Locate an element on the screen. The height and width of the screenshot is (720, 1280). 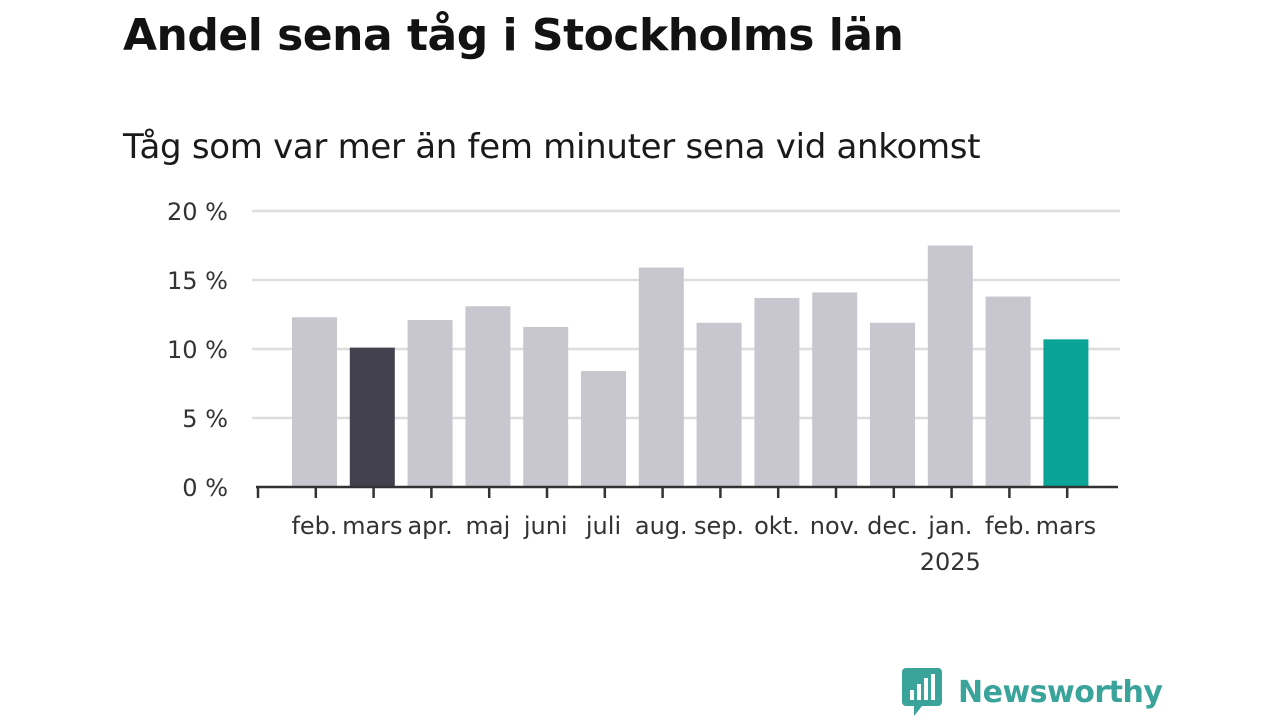
brand-name: Newsworthy is located at coordinates (1060, 692).